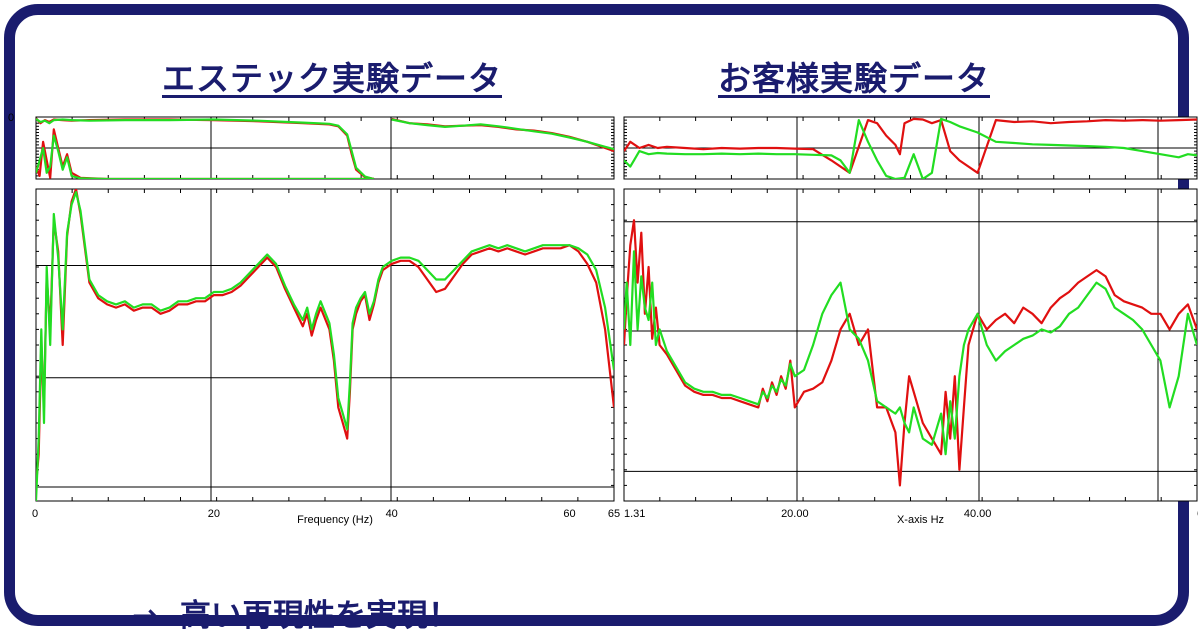 Image resolution: width=1198 pixels, height=635 pixels. What do you see at coordinates (214, 514) in the screenshot?
I see `x-tick-label: 20` at bounding box center [214, 514].